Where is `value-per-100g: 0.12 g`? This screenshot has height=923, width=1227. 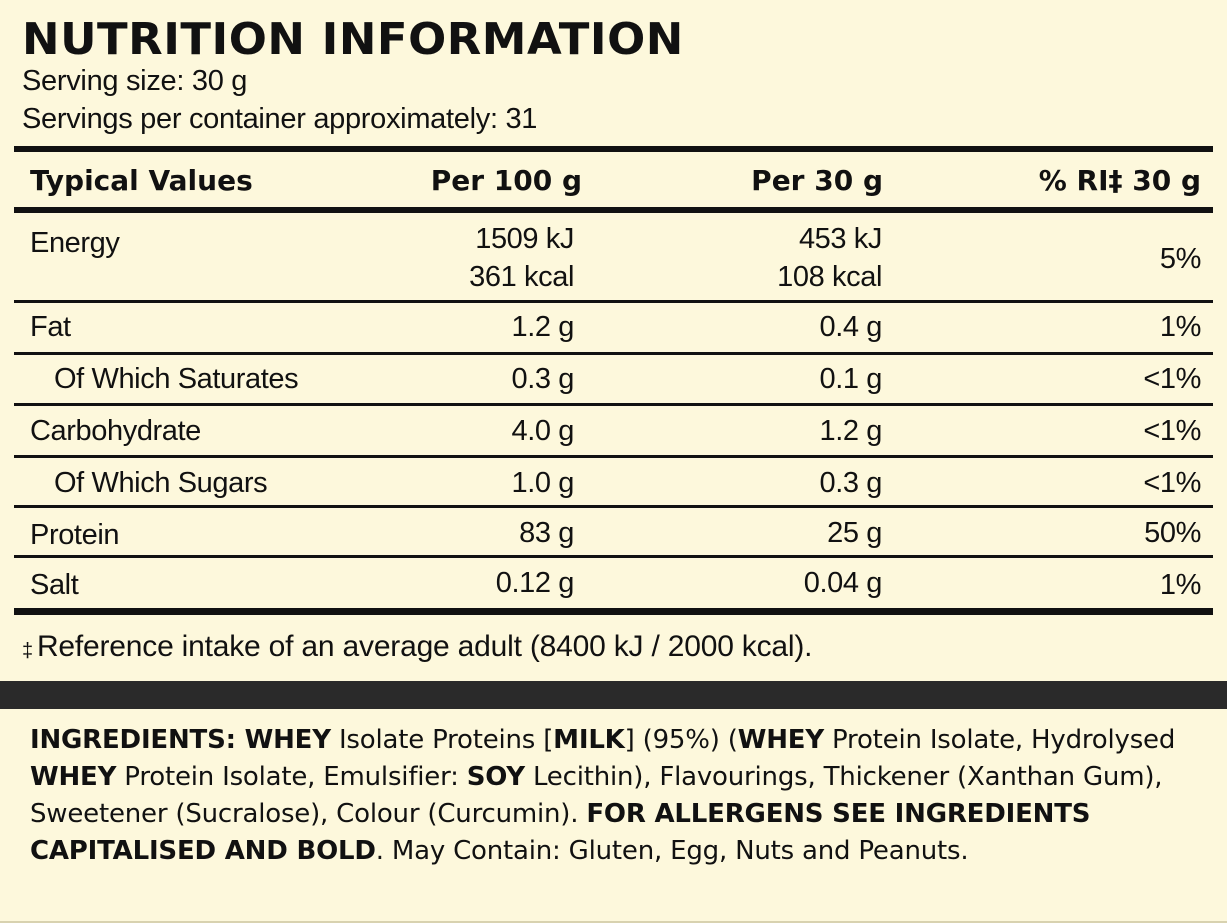
value-per-100g: 0.12 g is located at coordinates (535, 583).